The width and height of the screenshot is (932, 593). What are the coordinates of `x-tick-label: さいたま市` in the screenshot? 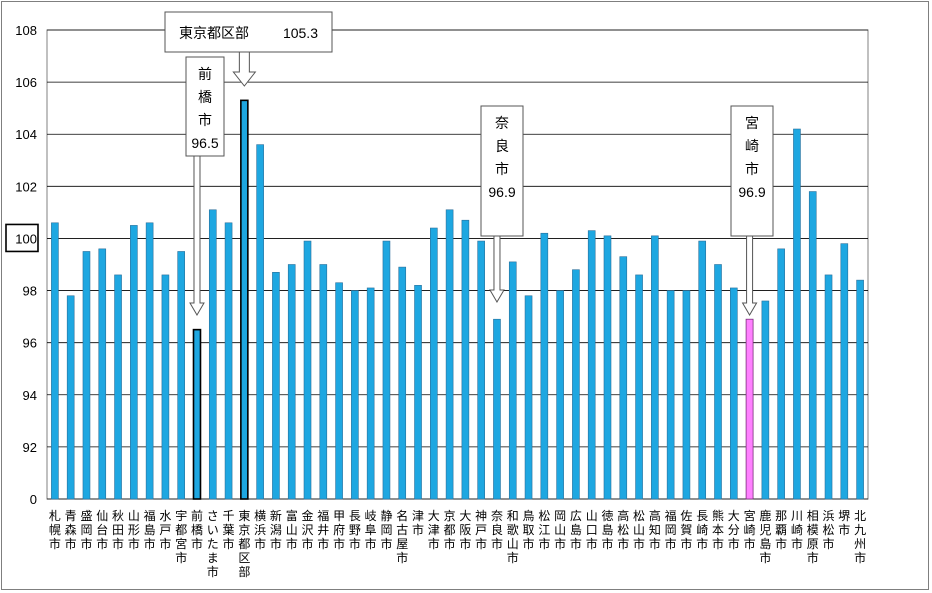 It's located at (213, 544).